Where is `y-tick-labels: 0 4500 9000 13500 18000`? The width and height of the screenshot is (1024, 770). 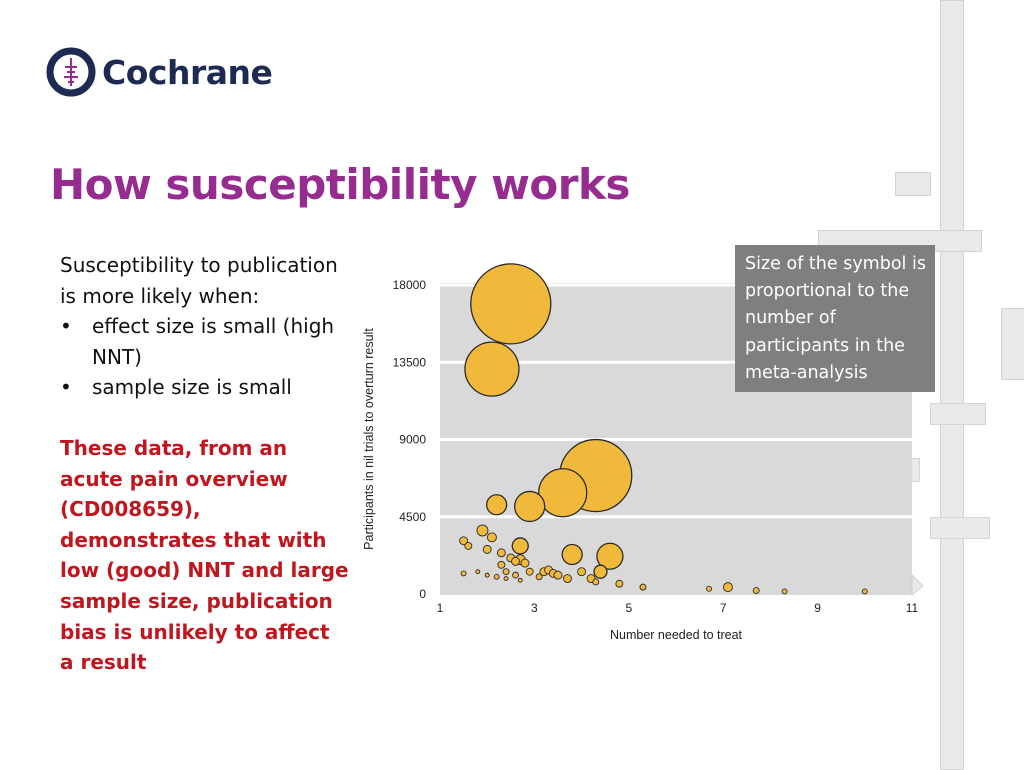
y-tick-labels: 0 4500 9000 13500 18000 is located at coordinates (410, 439).